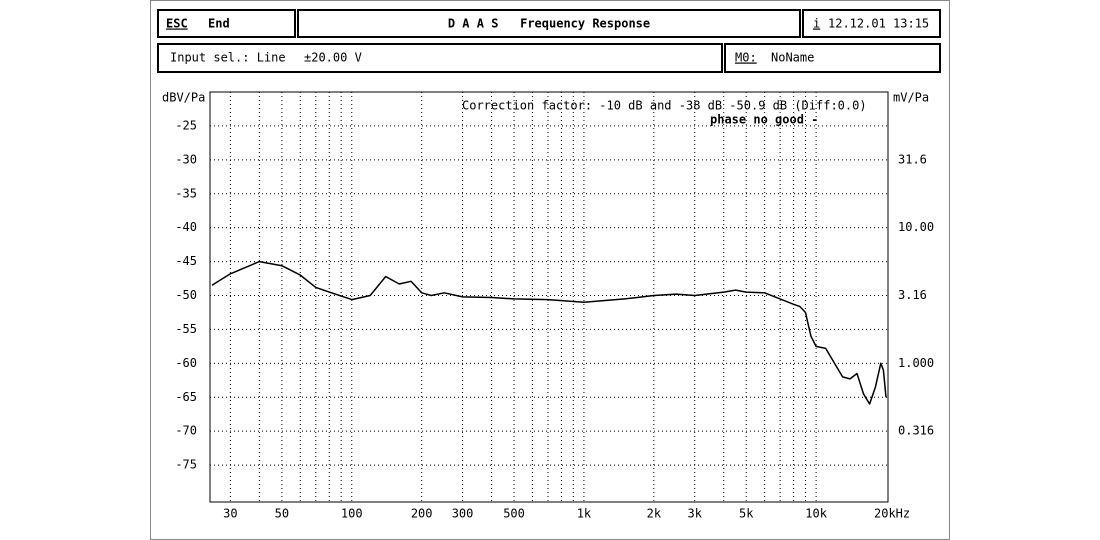  What do you see at coordinates (911, 98) in the screenshot?
I see `y2-axis-label: mV/Pa` at bounding box center [911, 98].